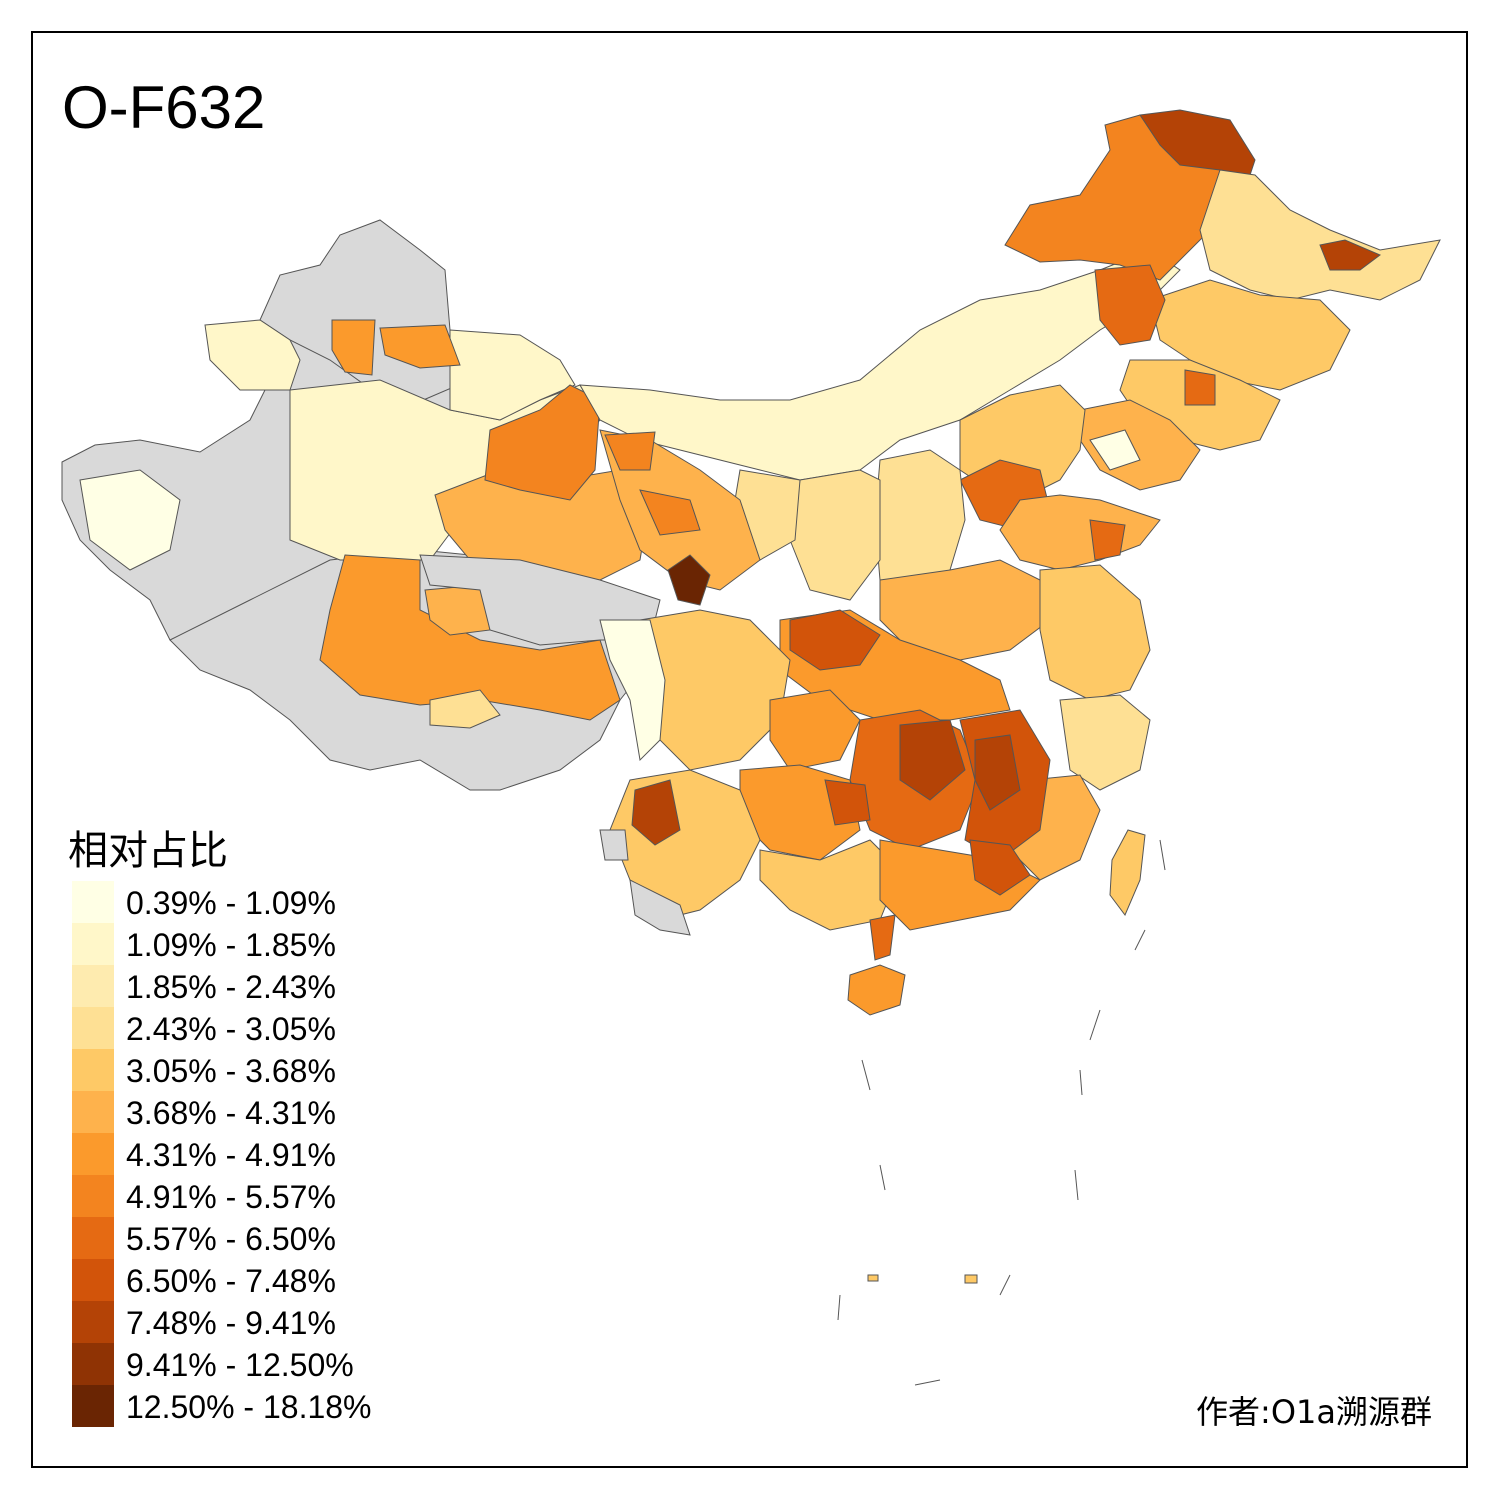  I want to click on region-shanxi, so click(920, 520).